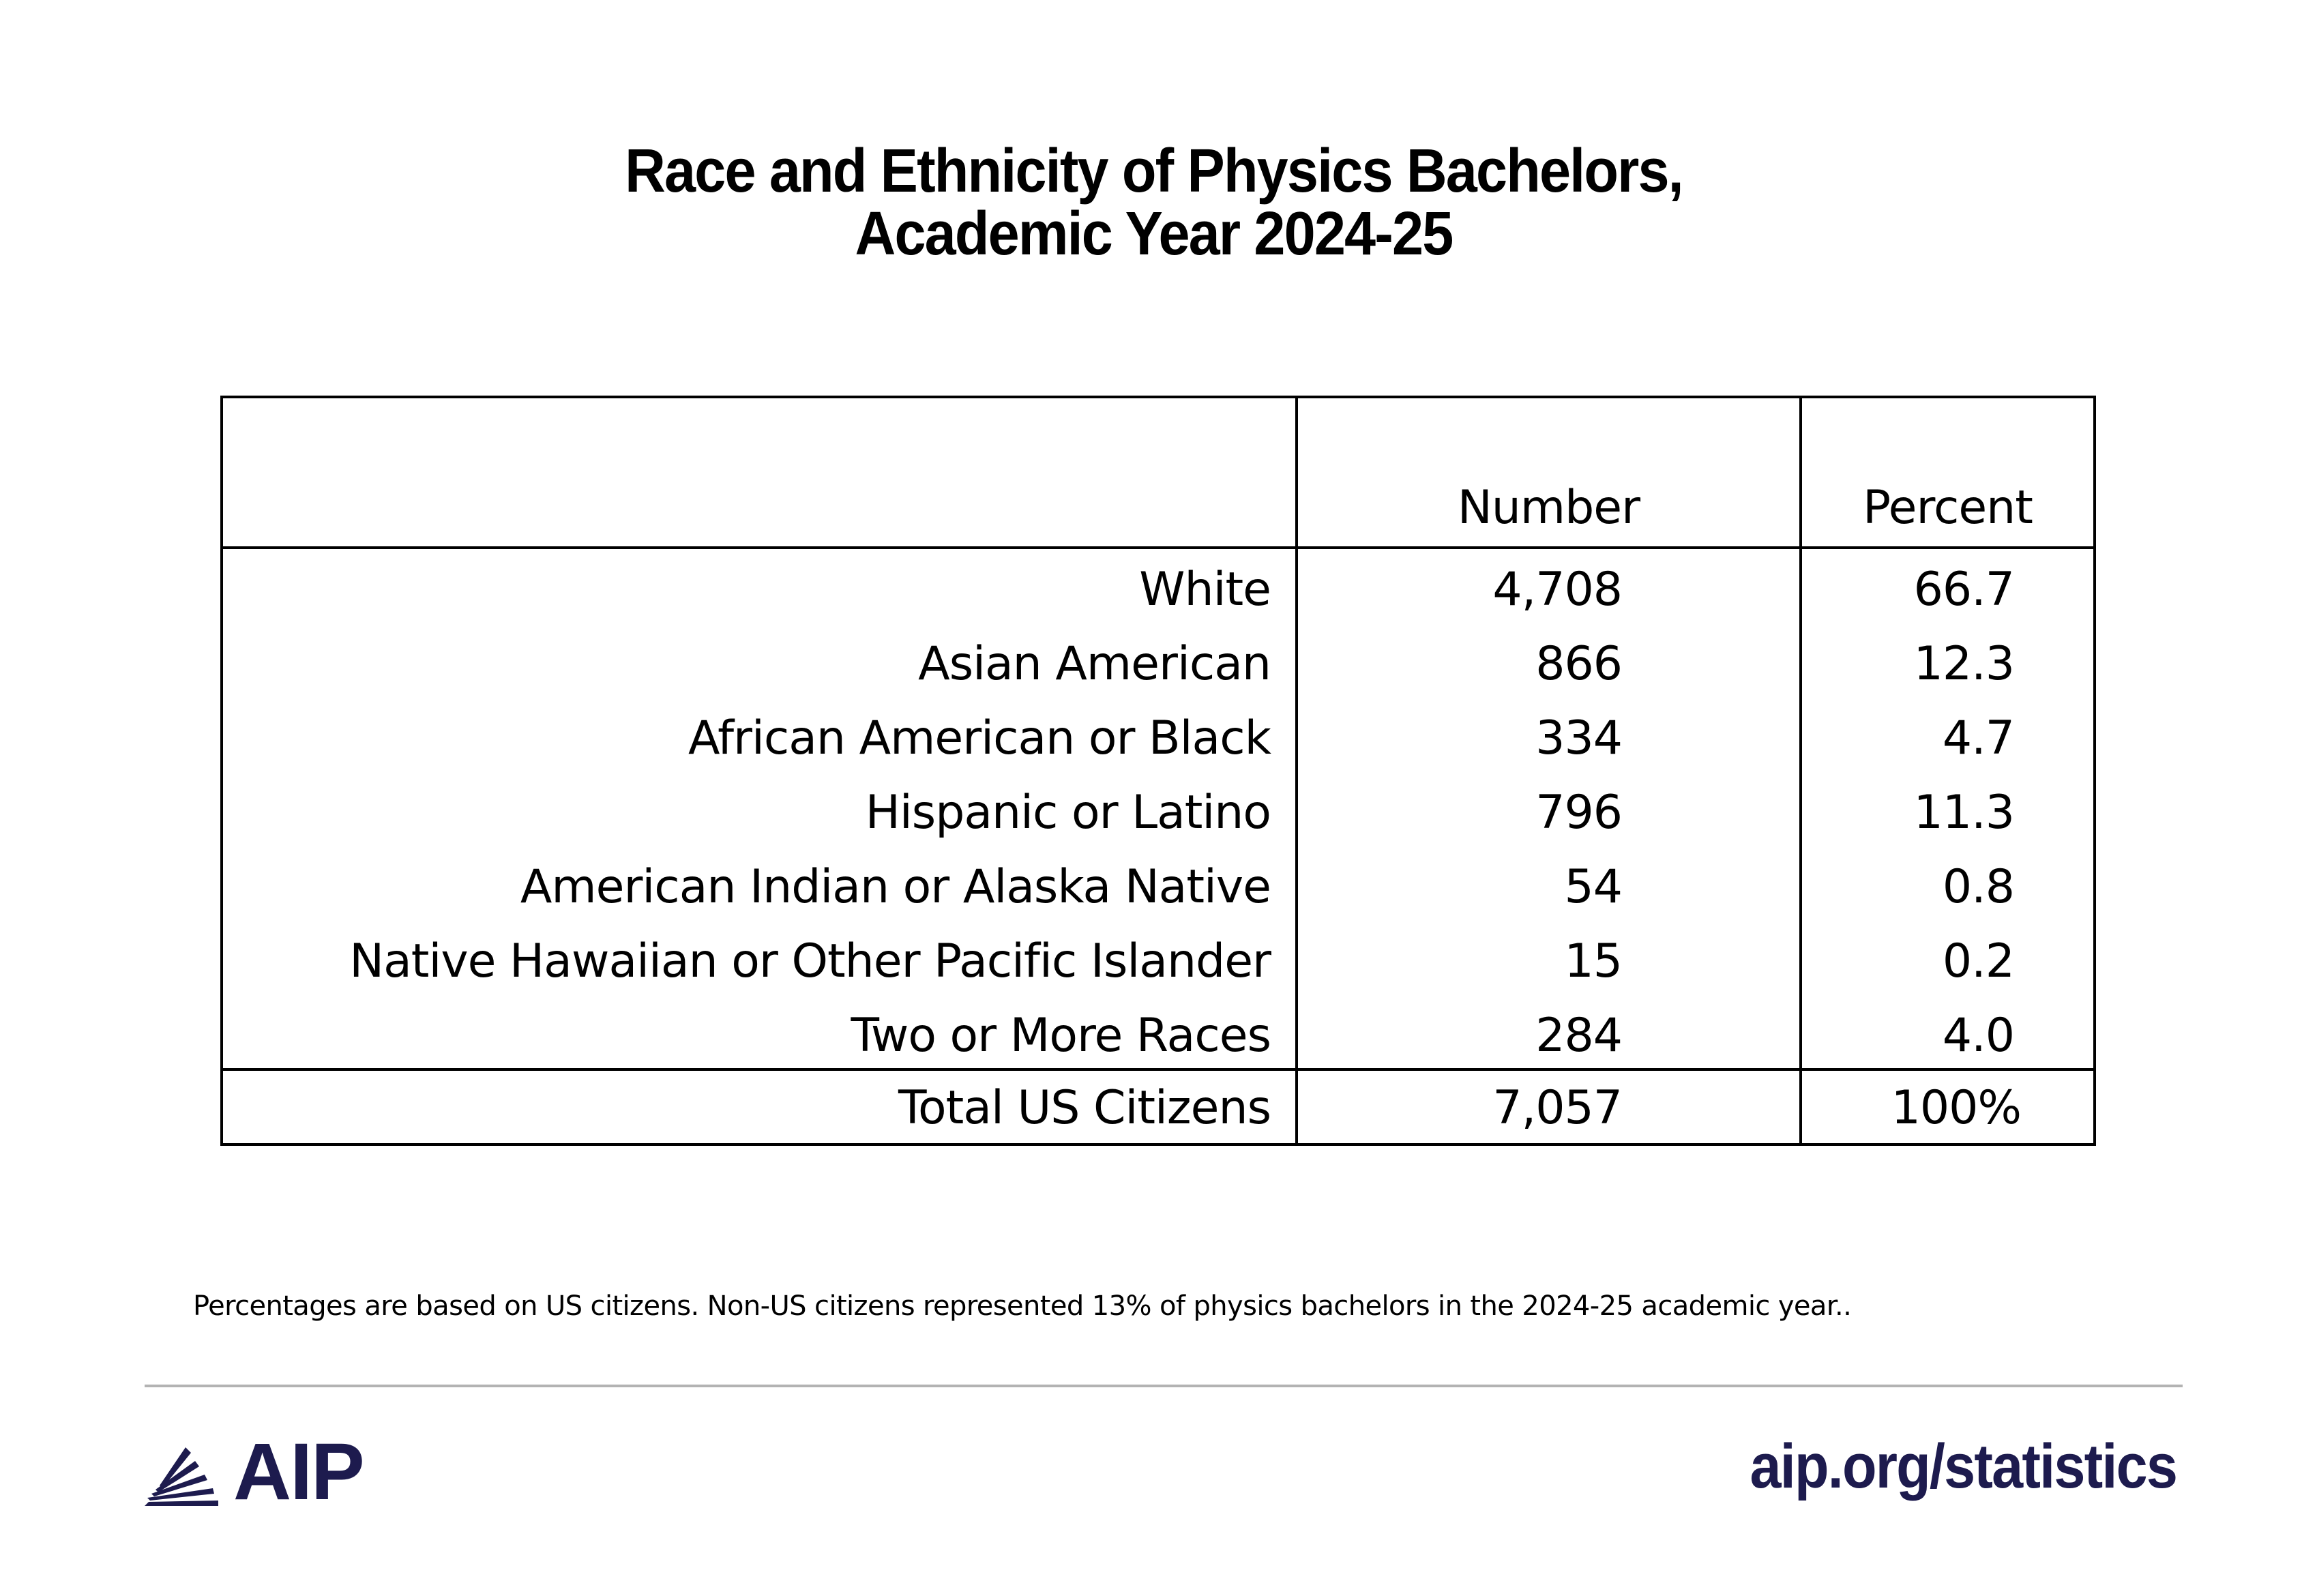 This screenshot has width=2302, height=1596. I want to click on row-number: 284, so click(1579, 1036).